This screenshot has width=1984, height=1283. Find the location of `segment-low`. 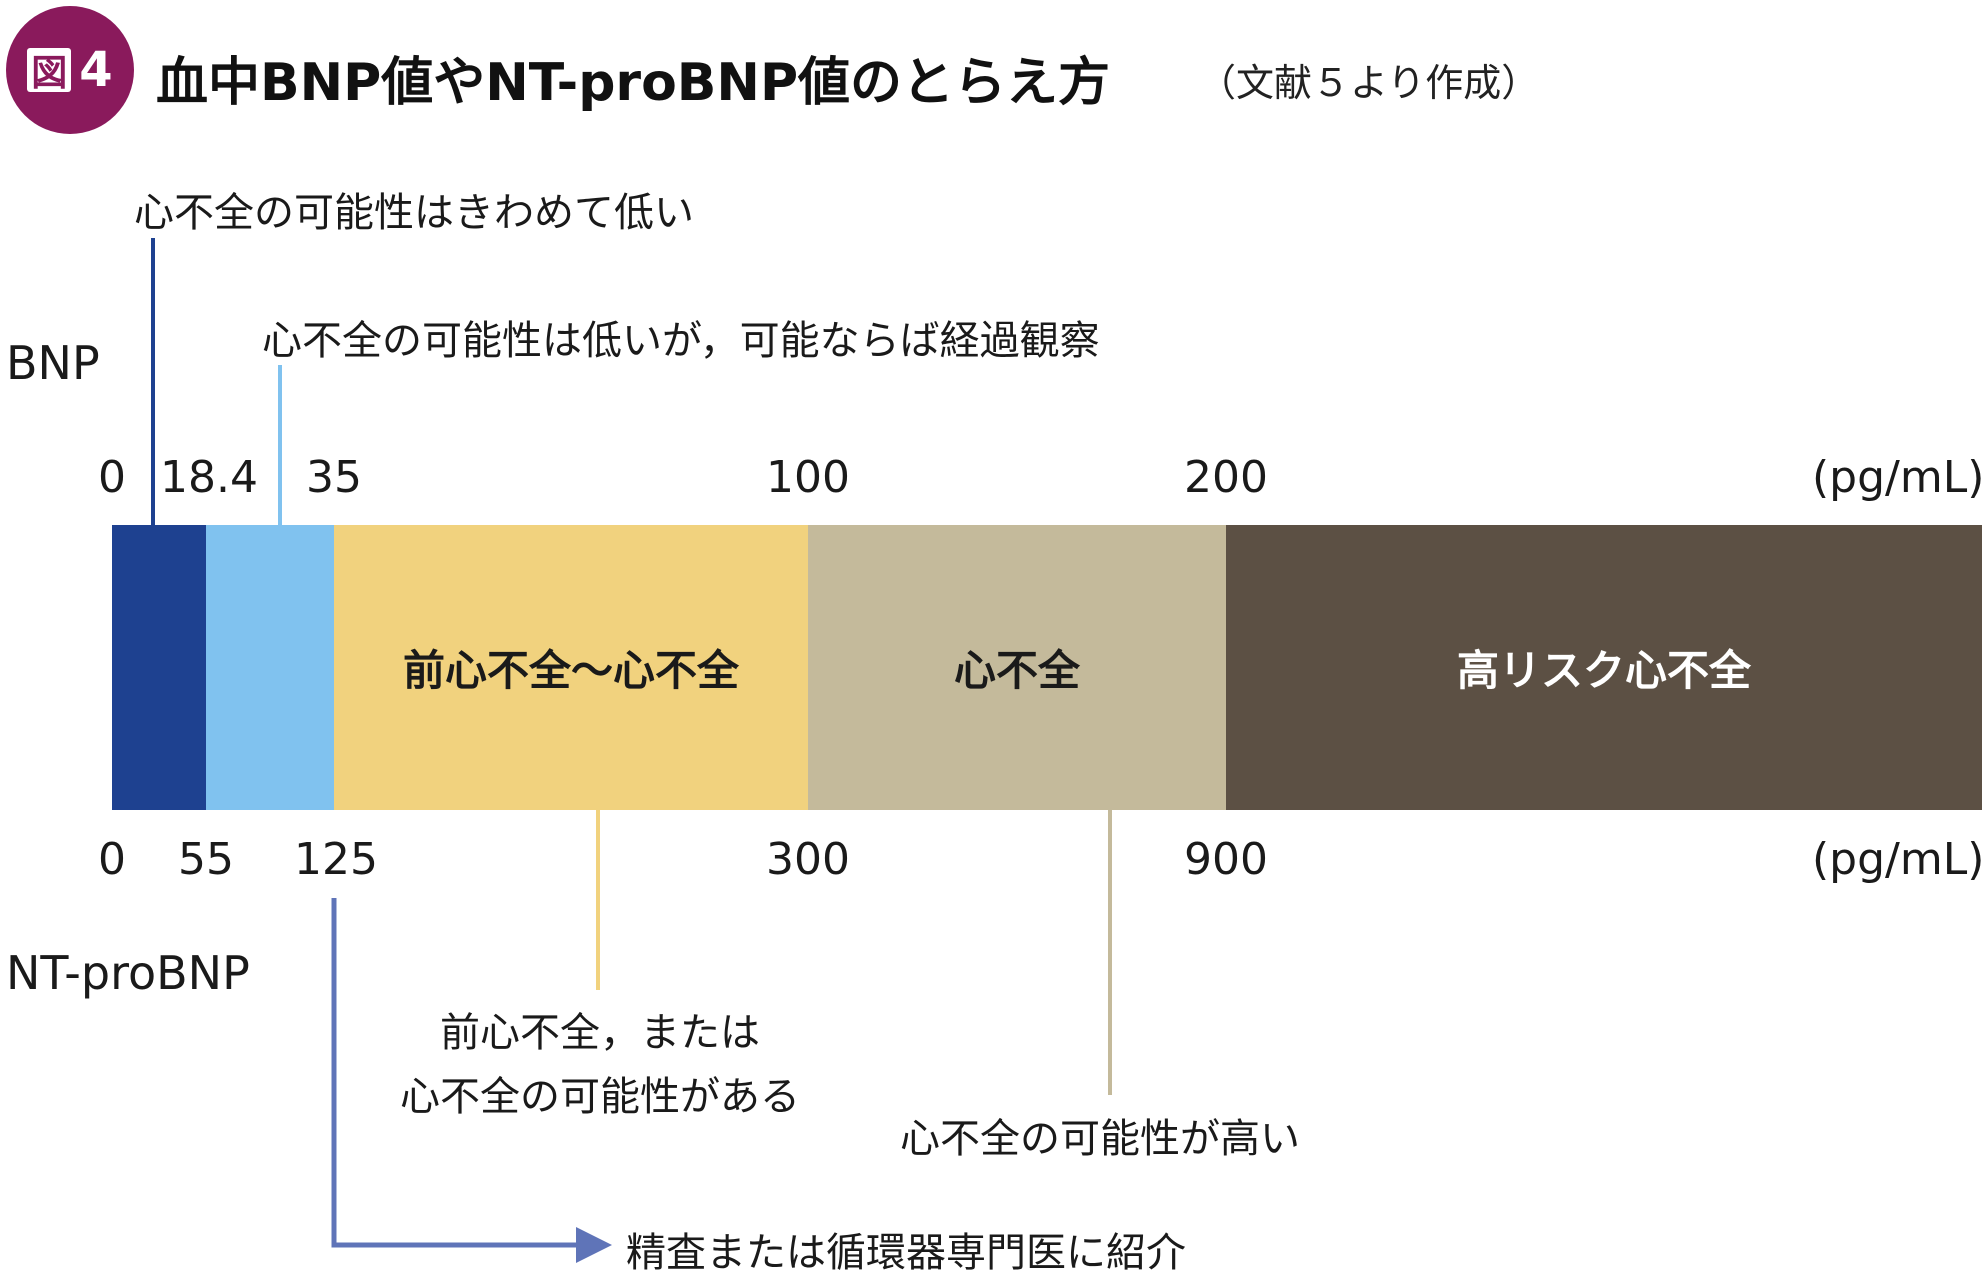

segment-low is located at coordinates (270, 667).